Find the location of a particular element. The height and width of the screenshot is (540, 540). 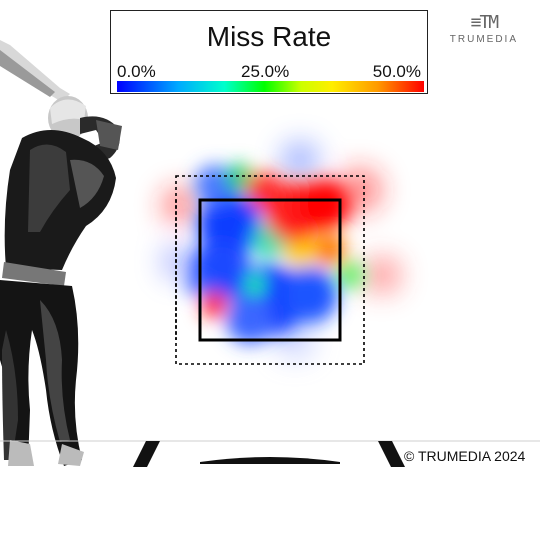

colorbar-legend: Miss Rate 0.0% 25.0% 50.0% is located at coordinates (269, 52).